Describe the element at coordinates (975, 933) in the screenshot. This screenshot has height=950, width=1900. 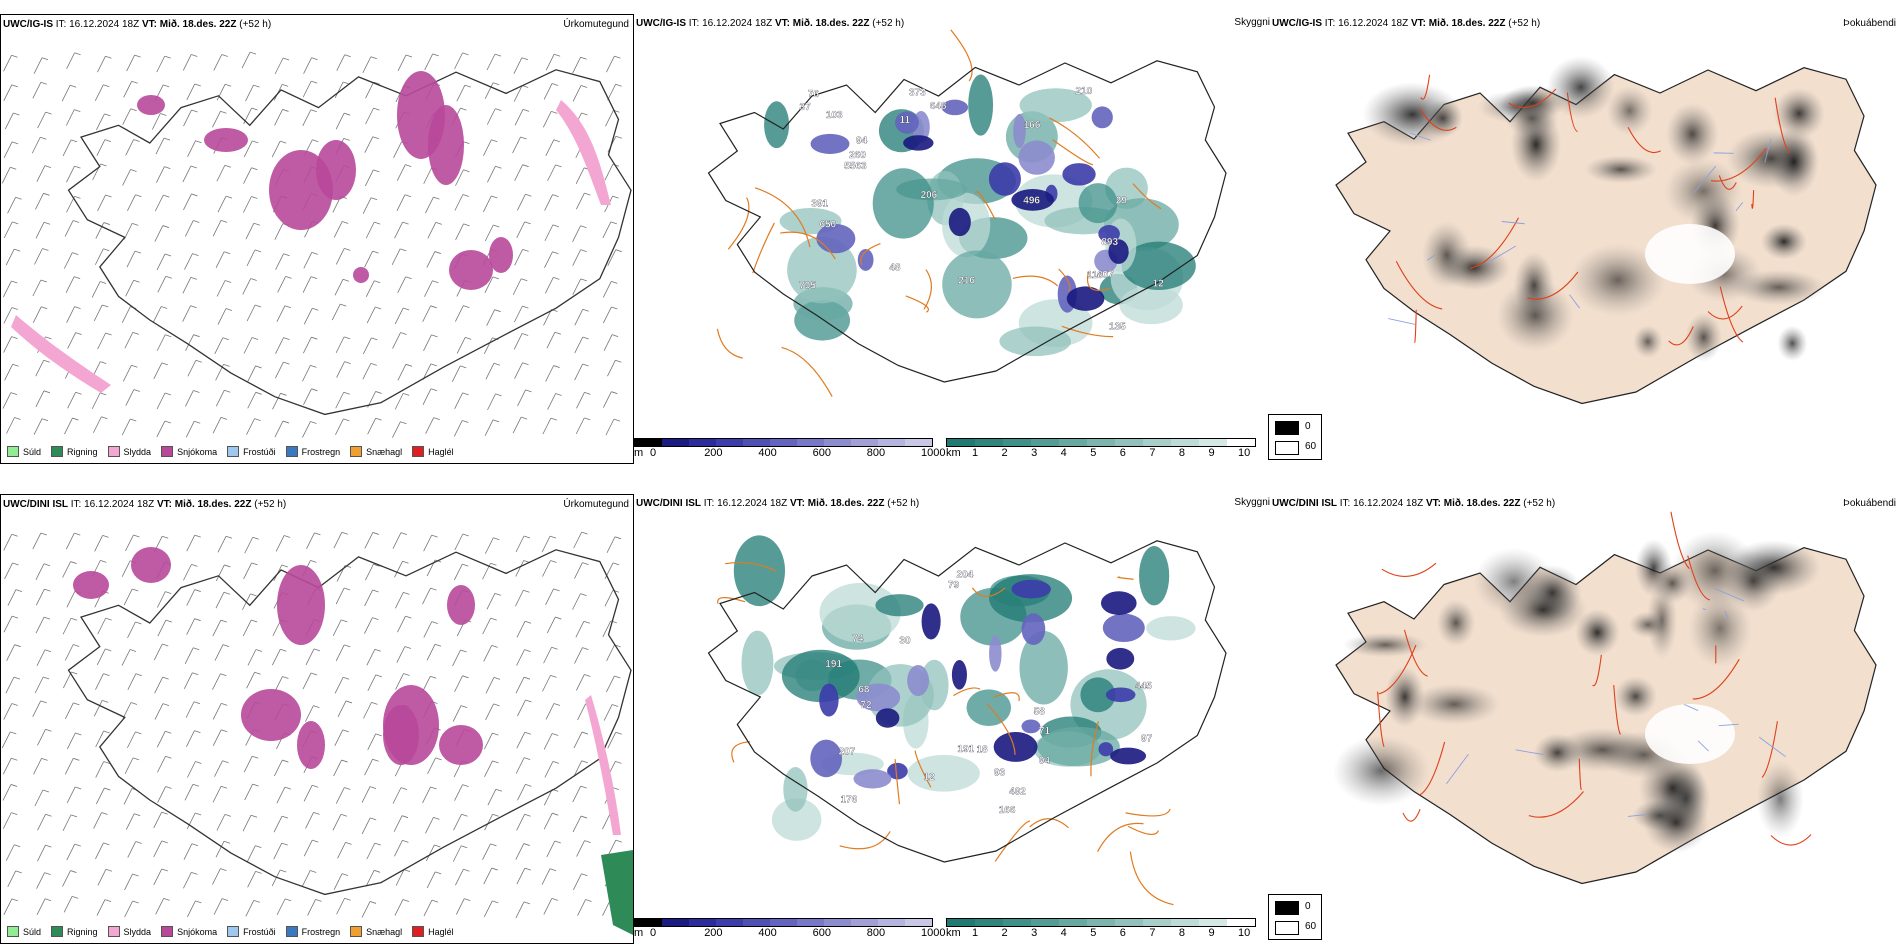
I see `colorbar-tick-label: 1` at that location.